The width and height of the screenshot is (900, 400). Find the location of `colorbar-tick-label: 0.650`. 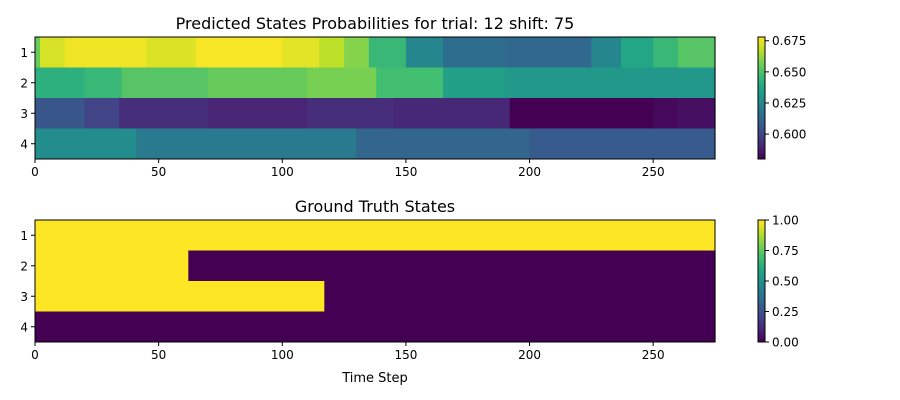

colorbar-tick-label: 0.650 is located at coordinates (789, 72).